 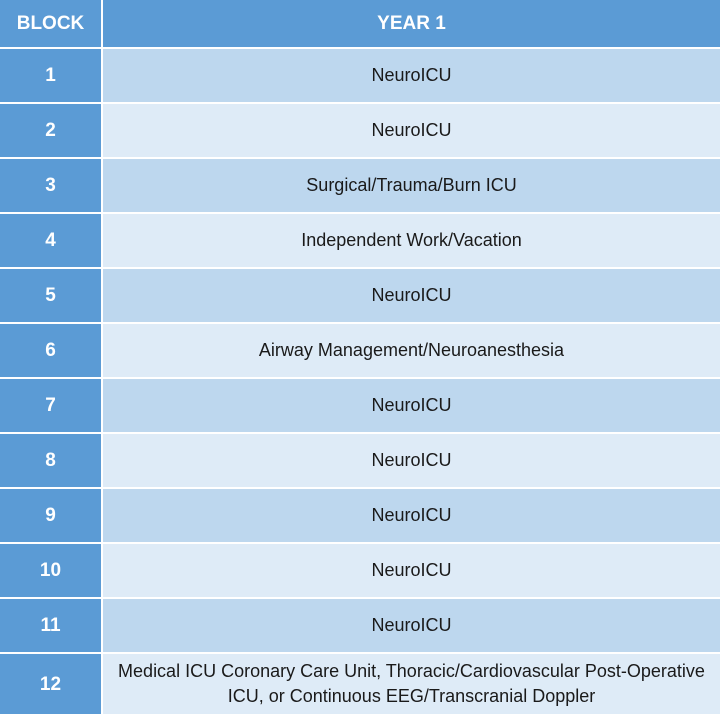 I want to click on table-row: 5 NeuroICU, so click(x=360, y=296).